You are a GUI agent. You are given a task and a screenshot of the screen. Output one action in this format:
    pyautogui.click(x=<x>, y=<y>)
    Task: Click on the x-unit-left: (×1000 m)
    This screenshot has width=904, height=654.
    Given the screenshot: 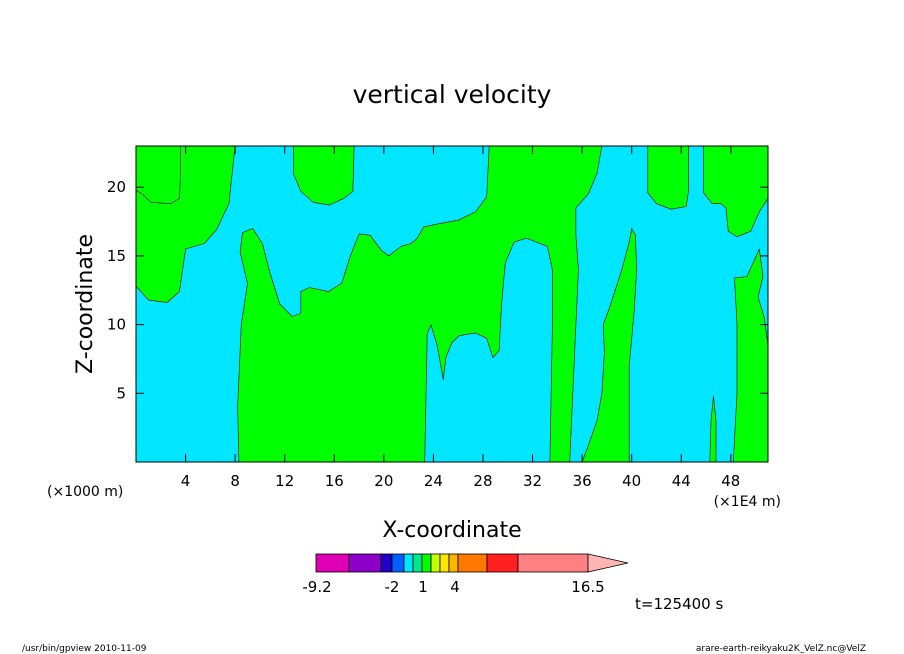 What is the action you would take?
    pyautogui.click(x=85, y=492)
    